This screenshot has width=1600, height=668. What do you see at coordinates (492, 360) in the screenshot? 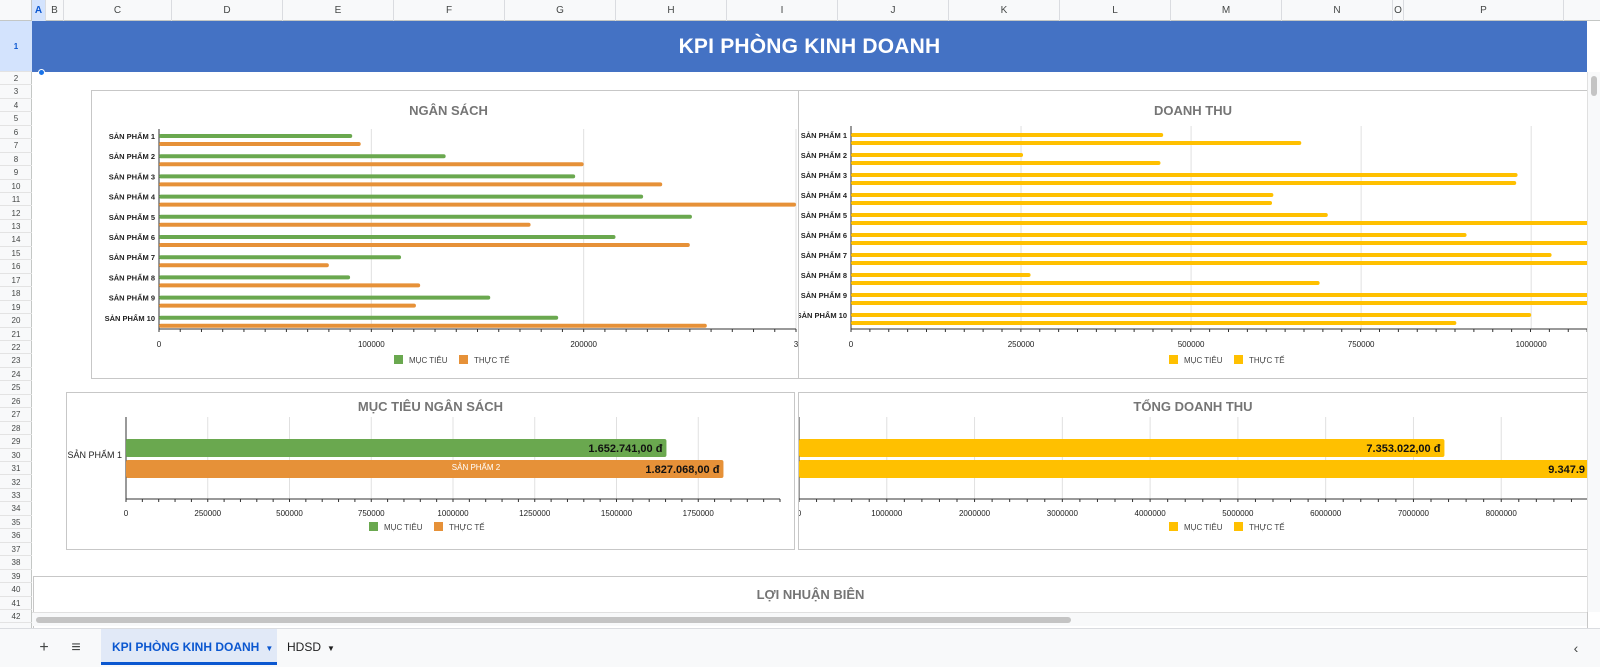
I see `legend-label: THỰC TẾ` at bounding box center [492, 360].